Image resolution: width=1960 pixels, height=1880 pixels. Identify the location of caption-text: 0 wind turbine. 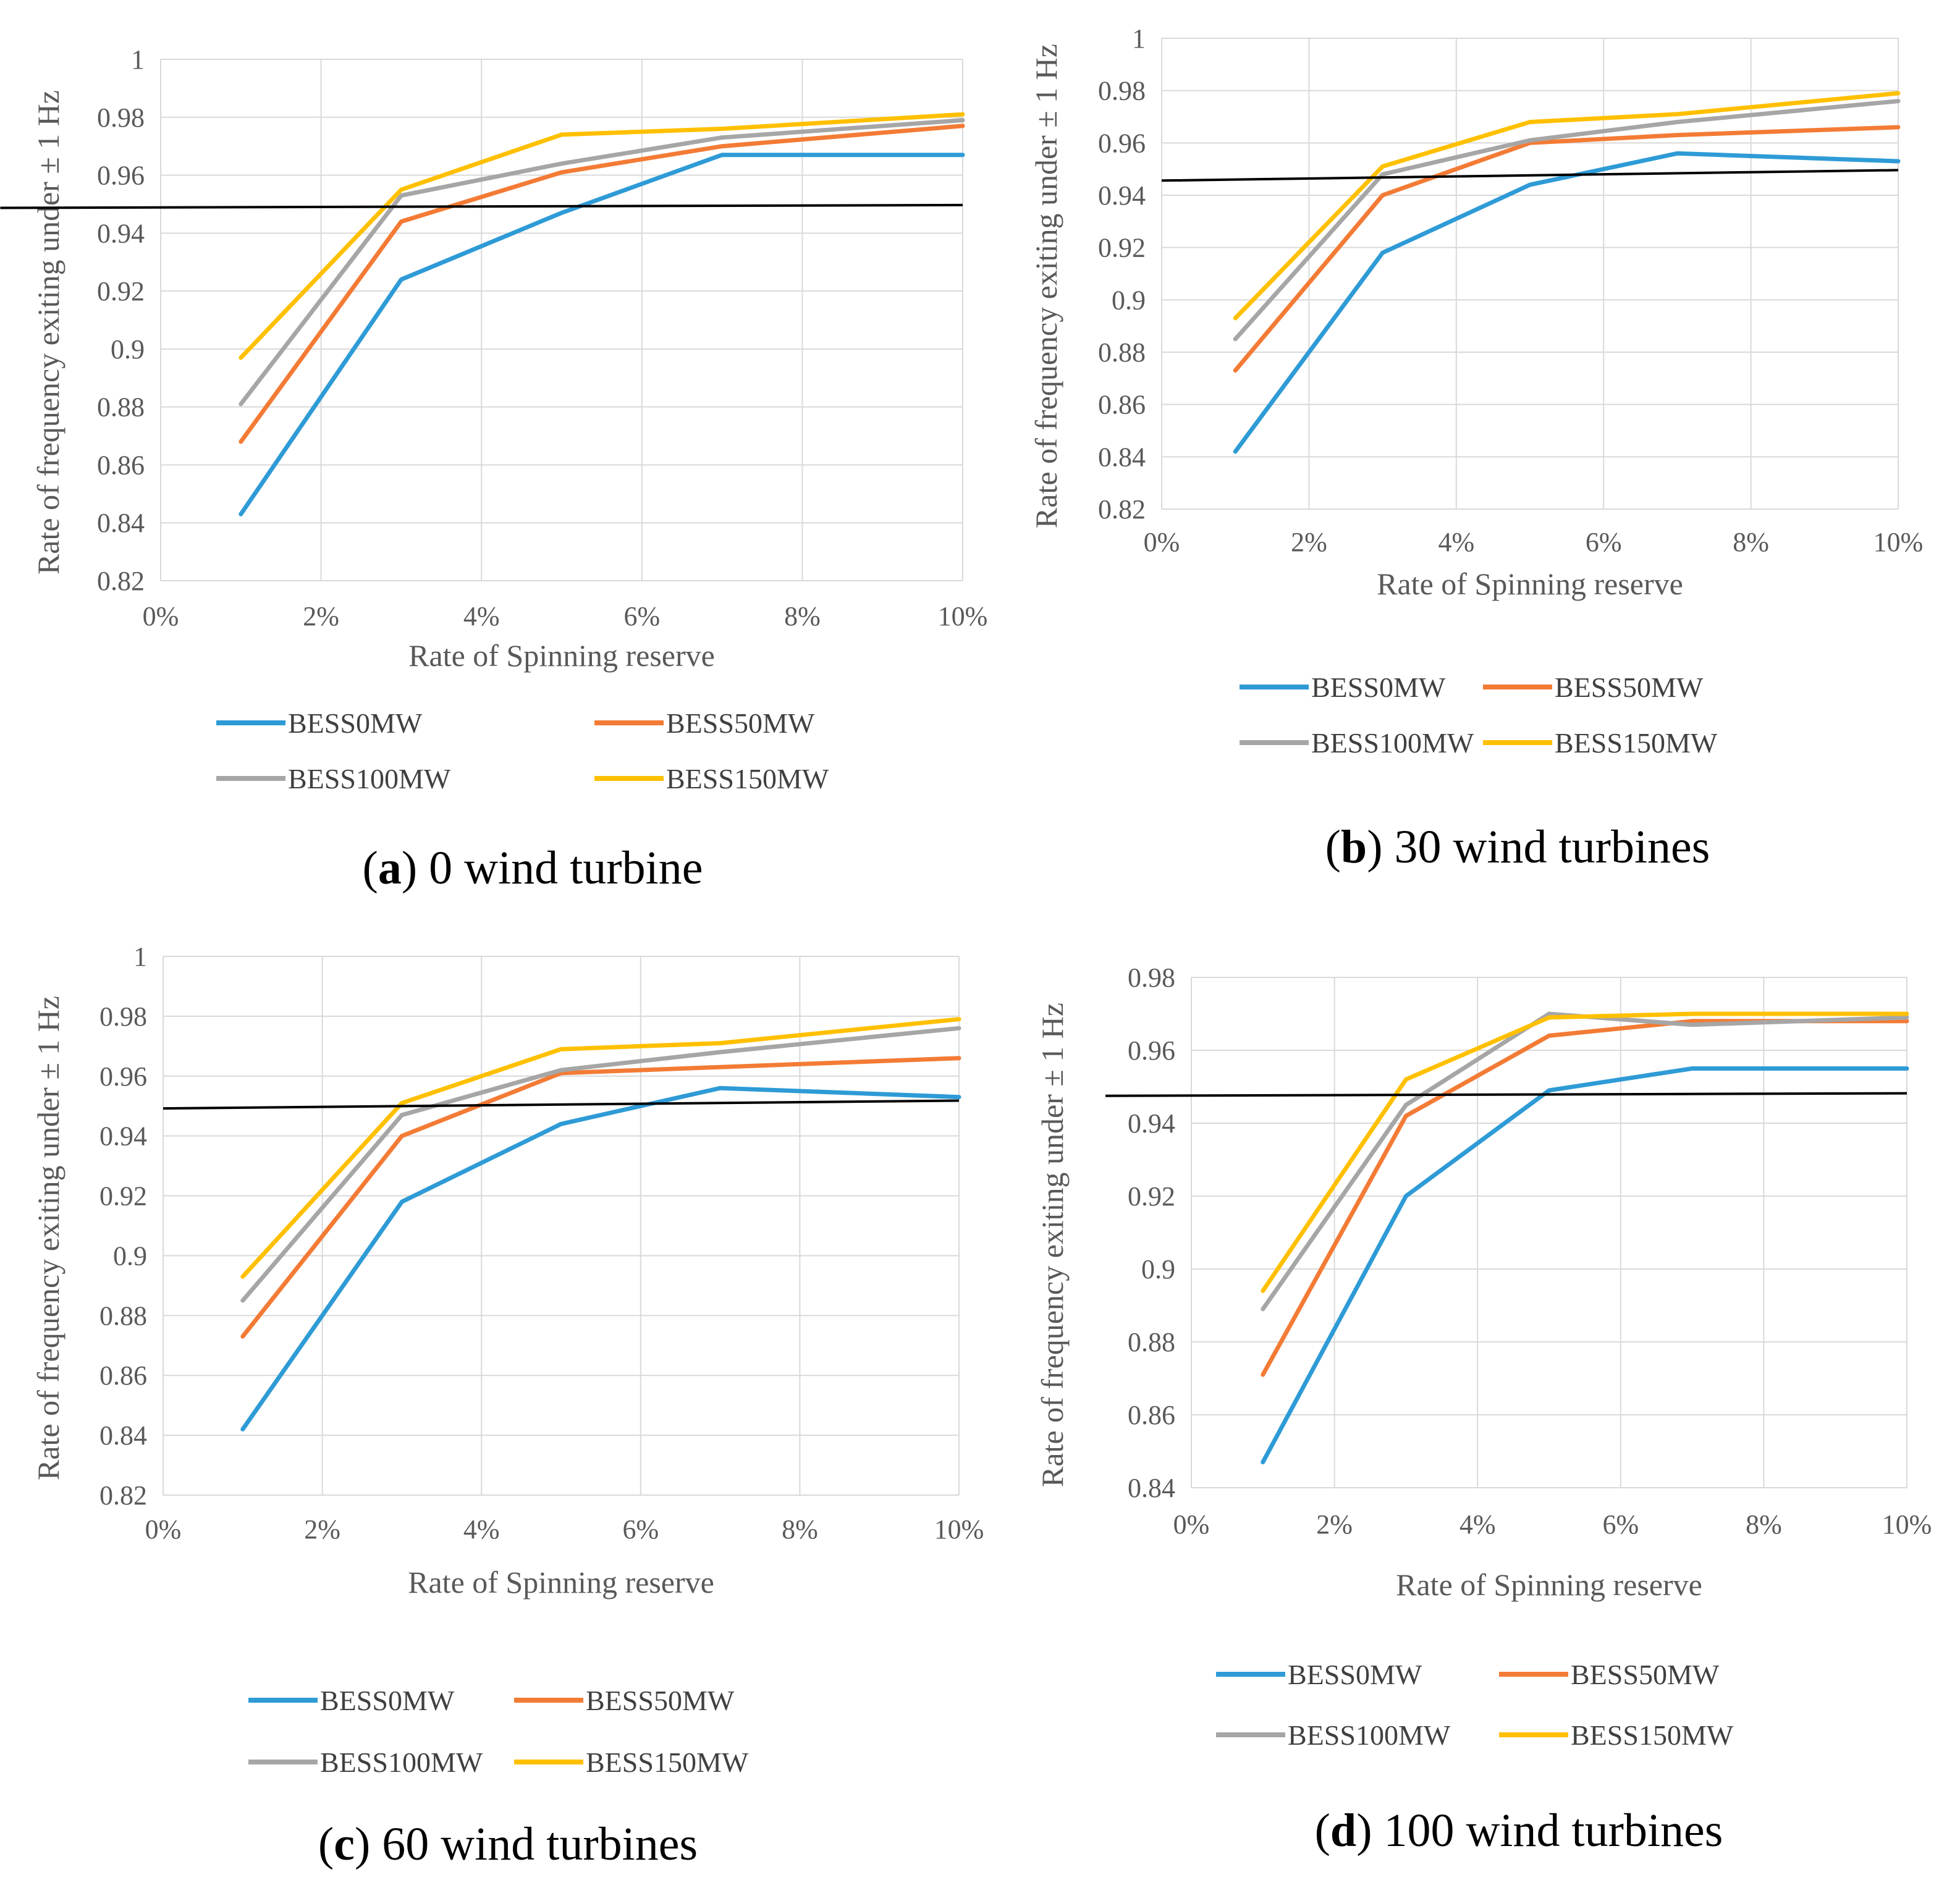
(560, 868).